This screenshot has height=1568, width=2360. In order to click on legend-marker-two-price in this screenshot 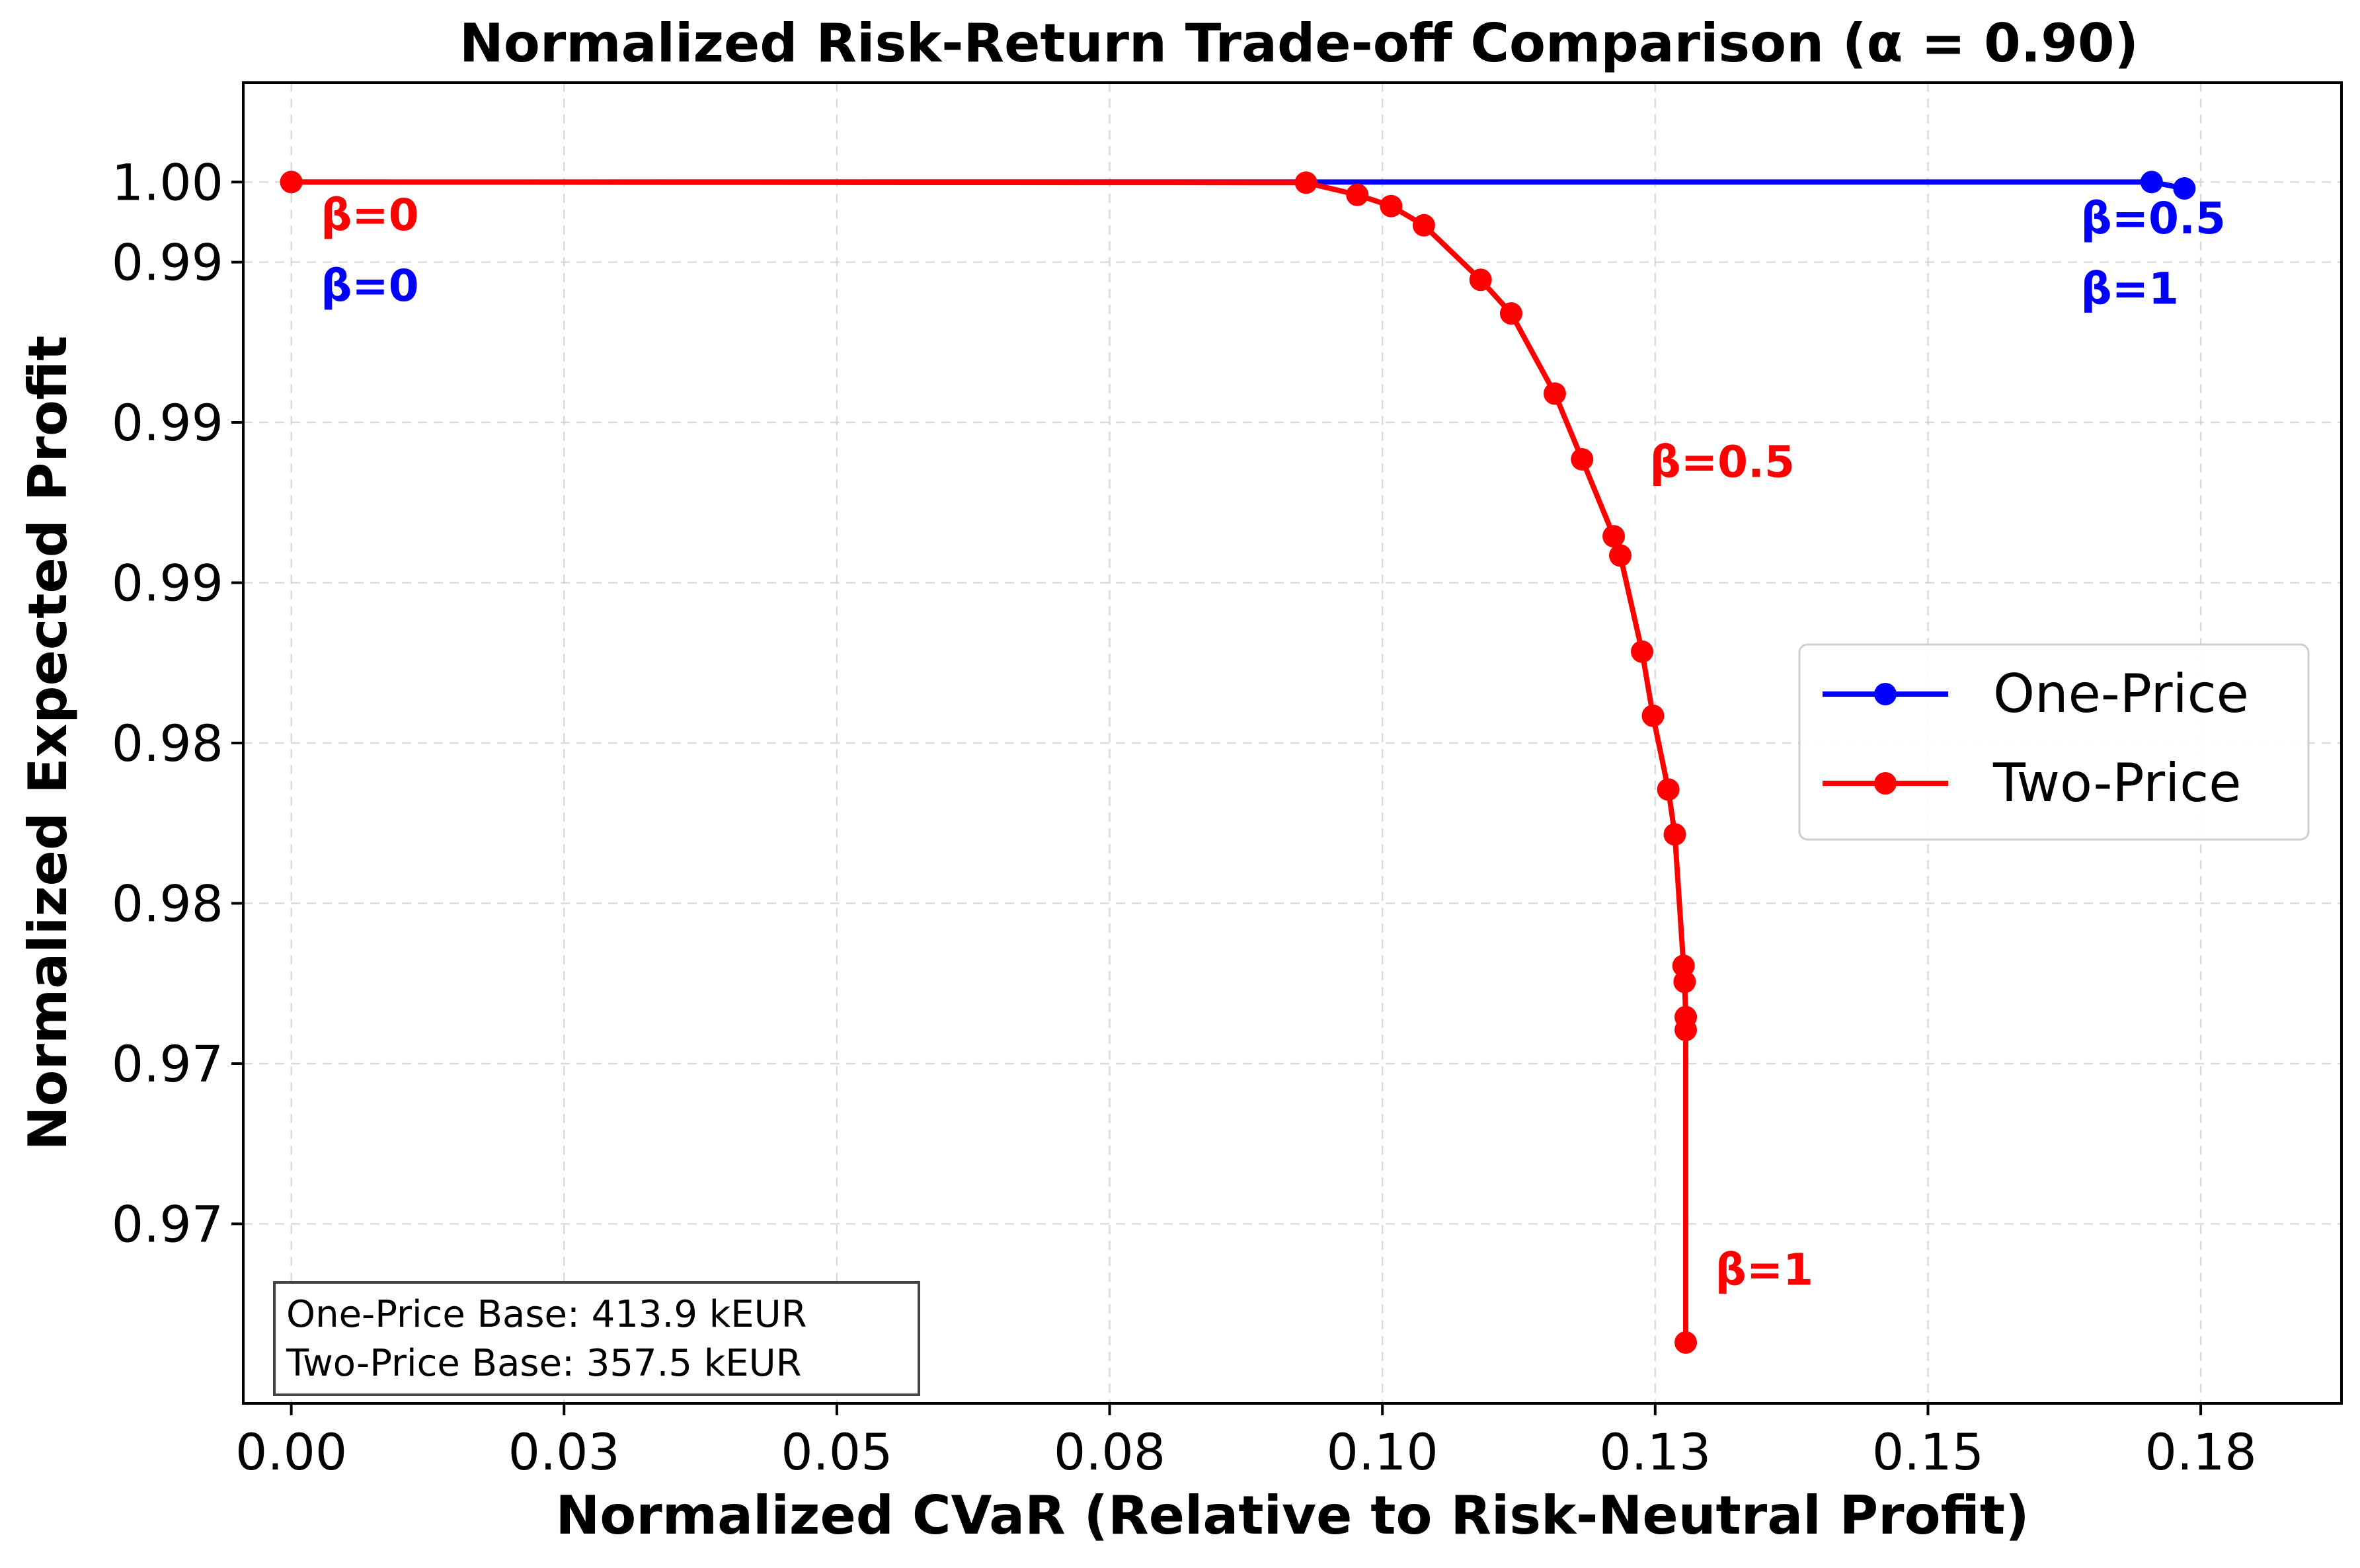, I will do `click(1885, 783)`.